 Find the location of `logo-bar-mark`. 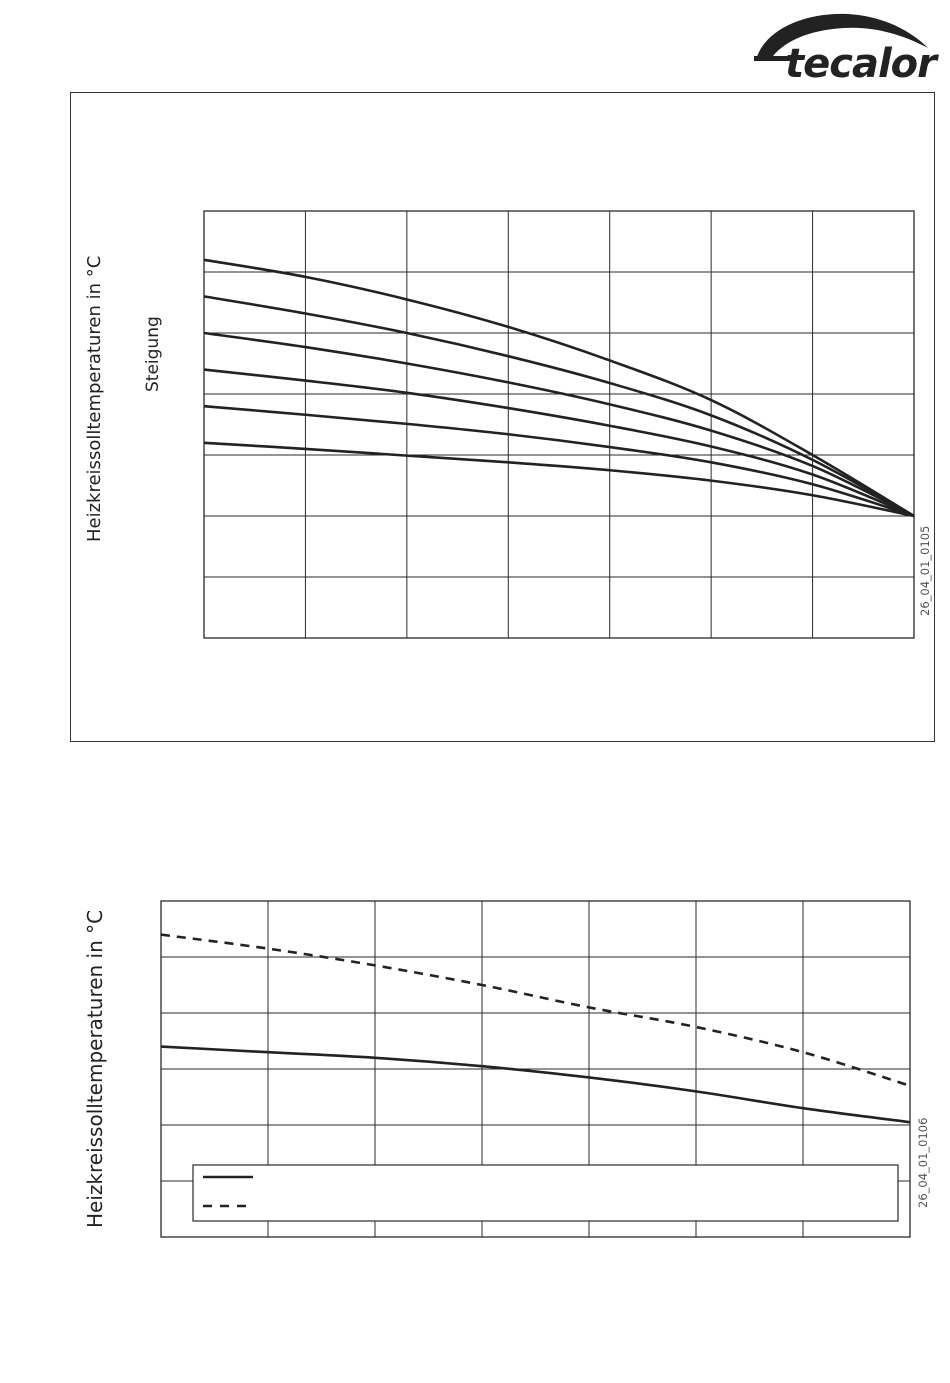

logo-bar-mark is located at coordinates (773, 58).